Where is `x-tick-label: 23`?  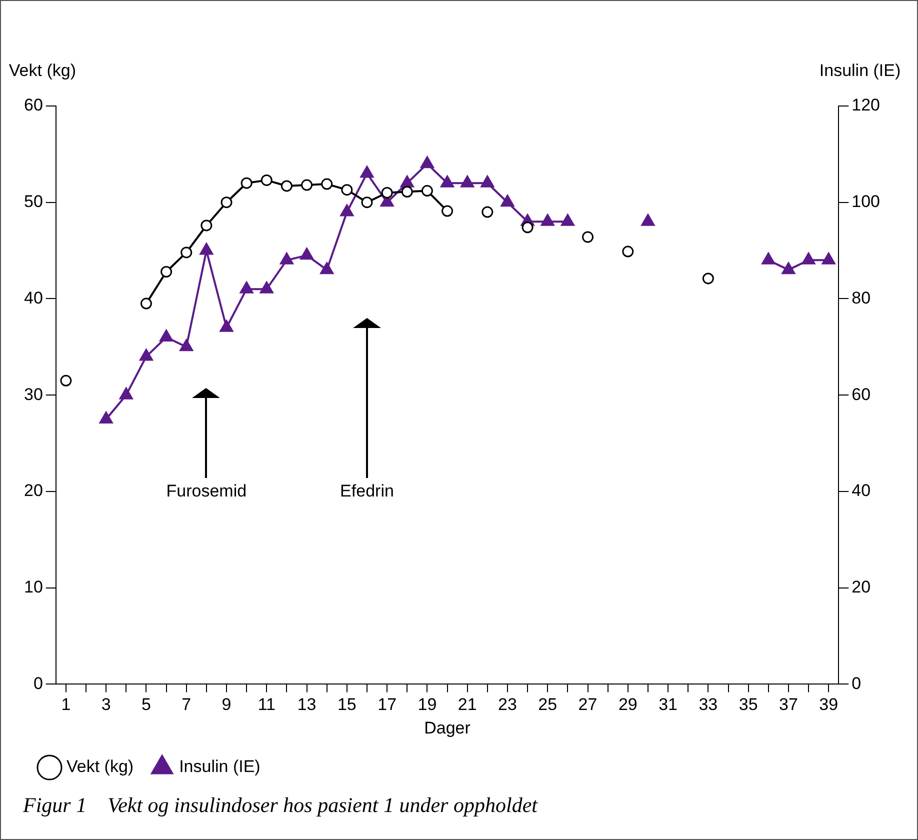 x-tick-label: 23 is located at coordinates (507, 704).